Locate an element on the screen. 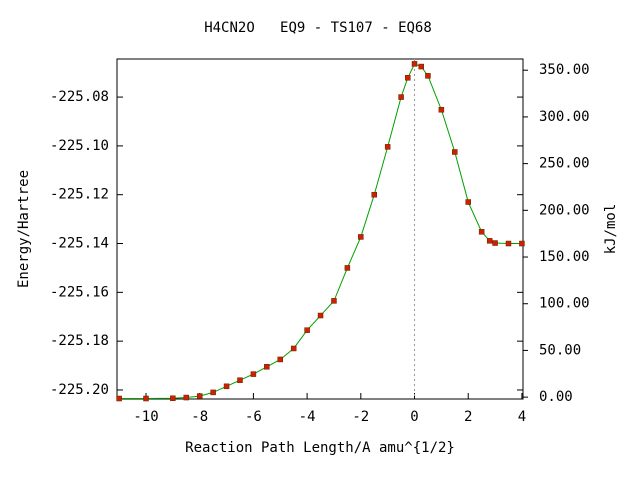 Image resolution: width=640 pixels, height=480 pixels. y2-tick-label: 300.00 is located at coordinates (564, 117).